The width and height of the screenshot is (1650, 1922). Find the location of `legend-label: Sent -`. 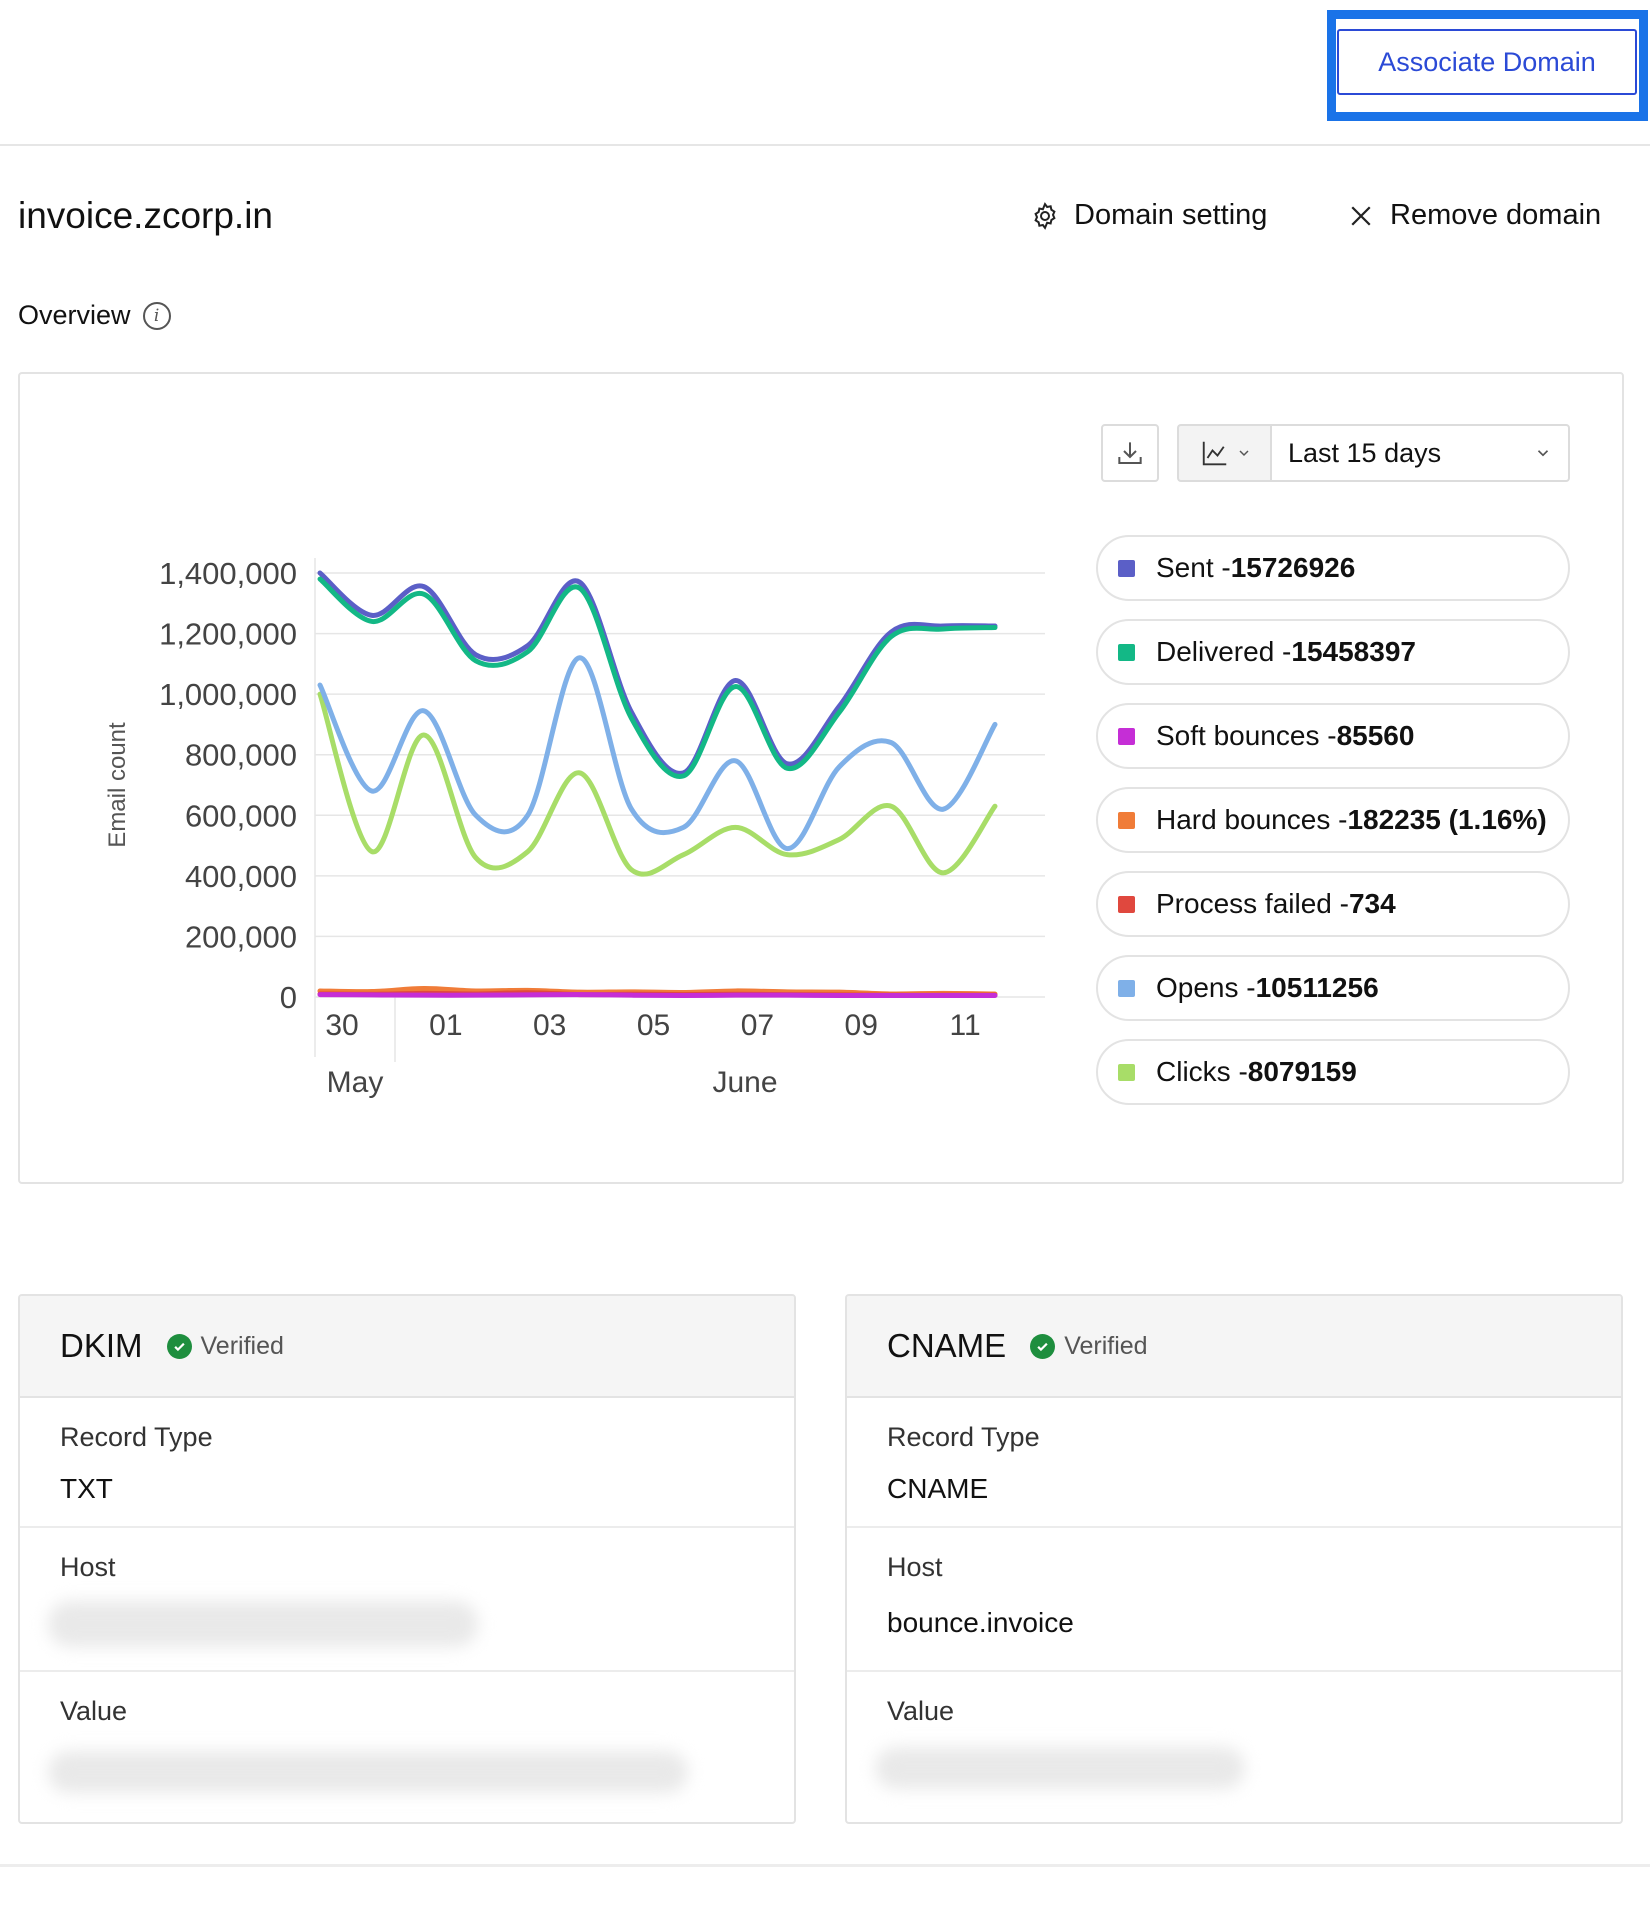

legend-label: Sent - is located at coordinates (1193, 567).